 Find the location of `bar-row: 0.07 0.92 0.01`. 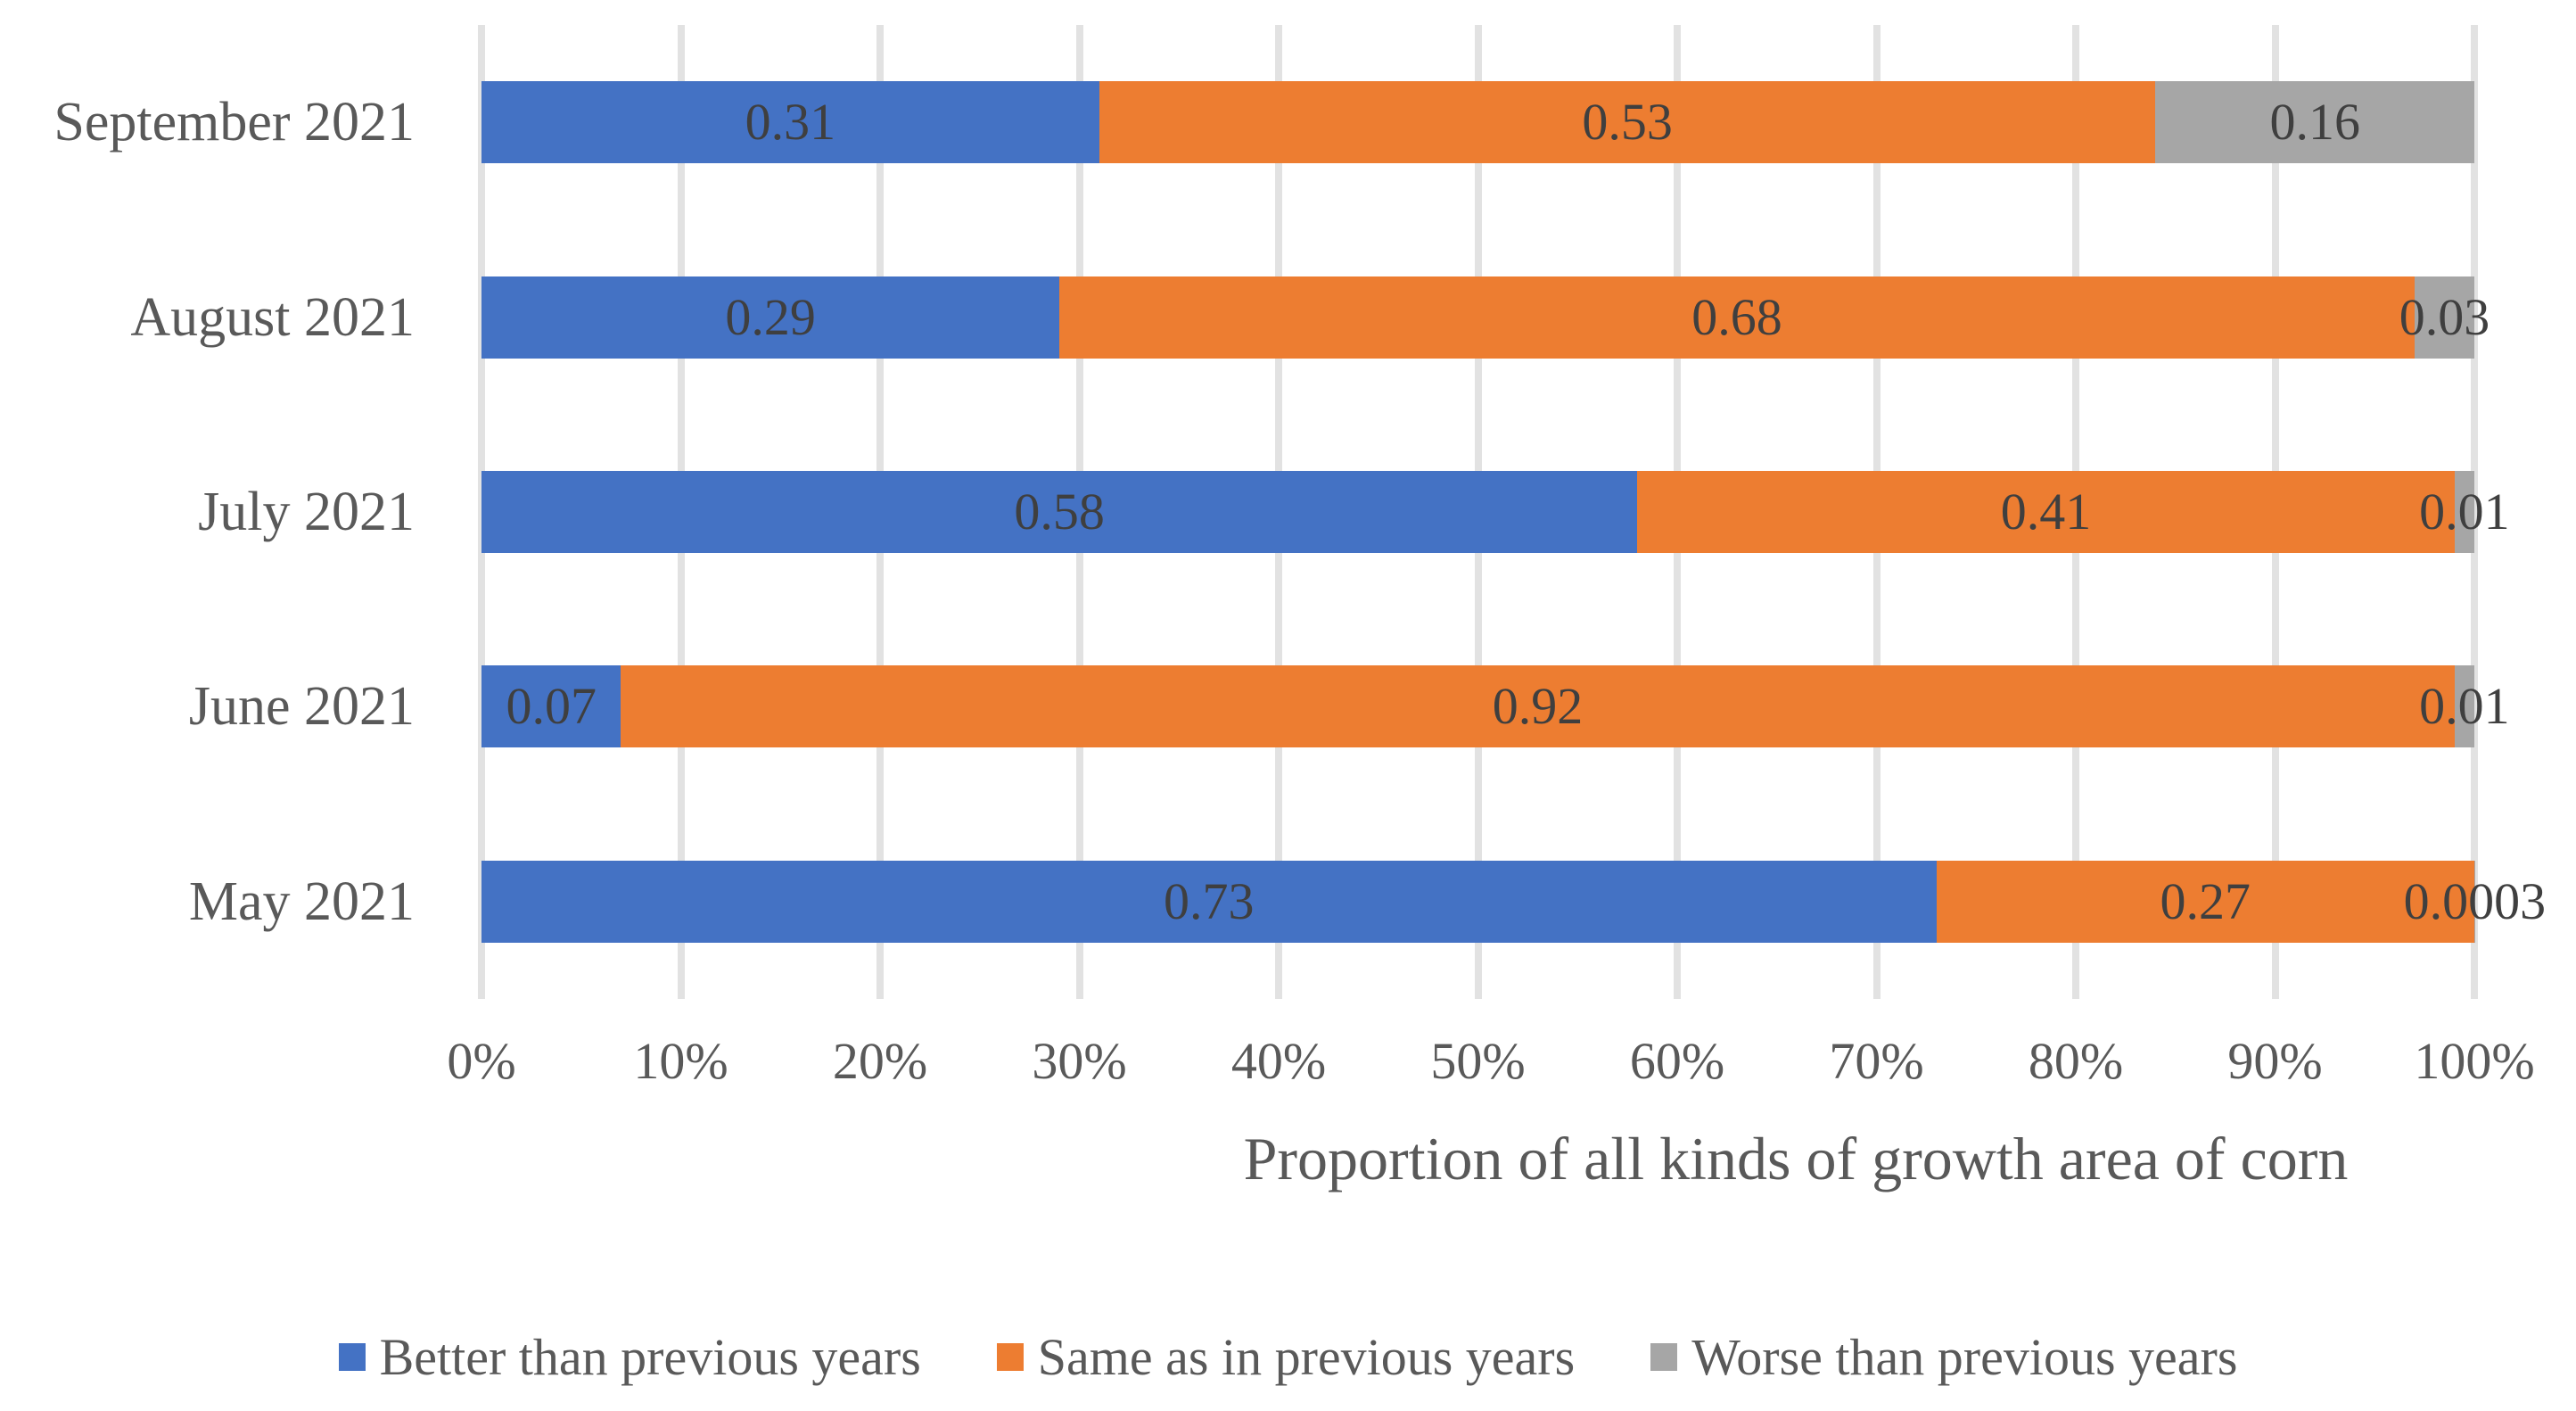

bar-row: 0.07 0.92 0.01 is located at coordinates (1495, 706).